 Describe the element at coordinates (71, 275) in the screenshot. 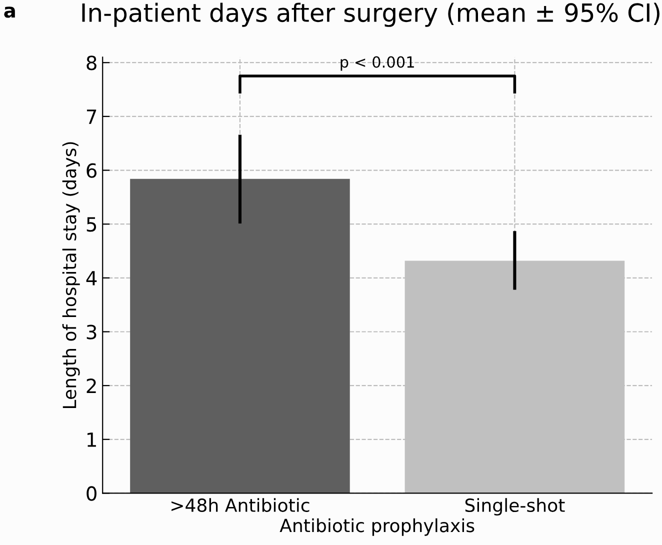

I see `y-axis-title: Length of hospital stay (days)` at that location.